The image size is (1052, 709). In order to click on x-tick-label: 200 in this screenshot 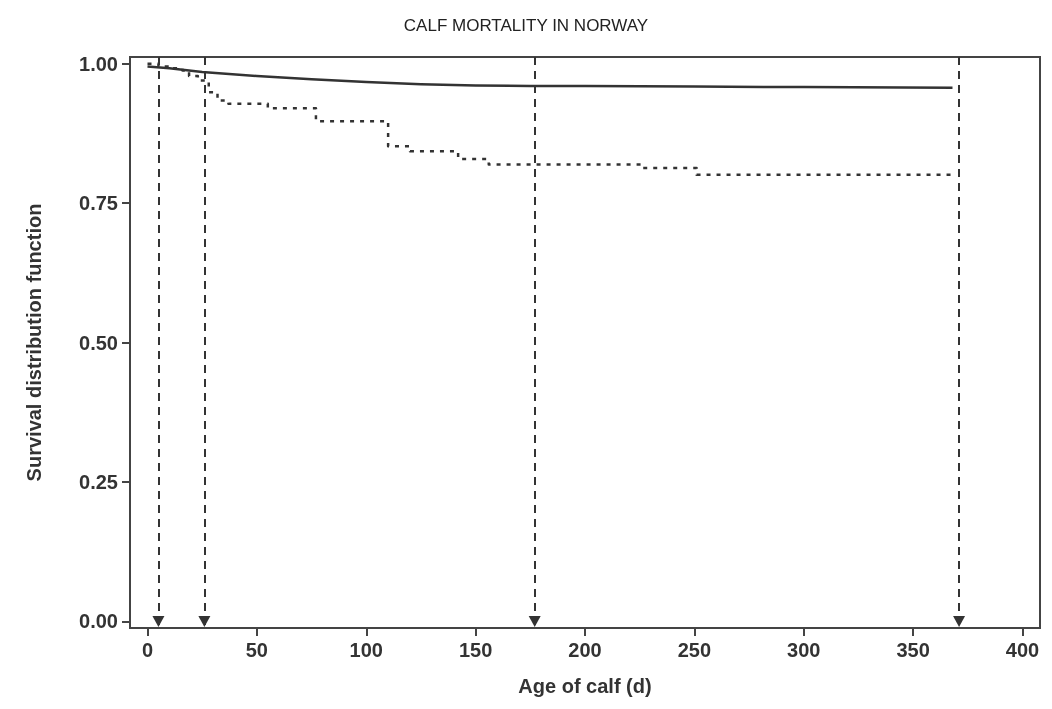, I will do `click(585, 650)`.